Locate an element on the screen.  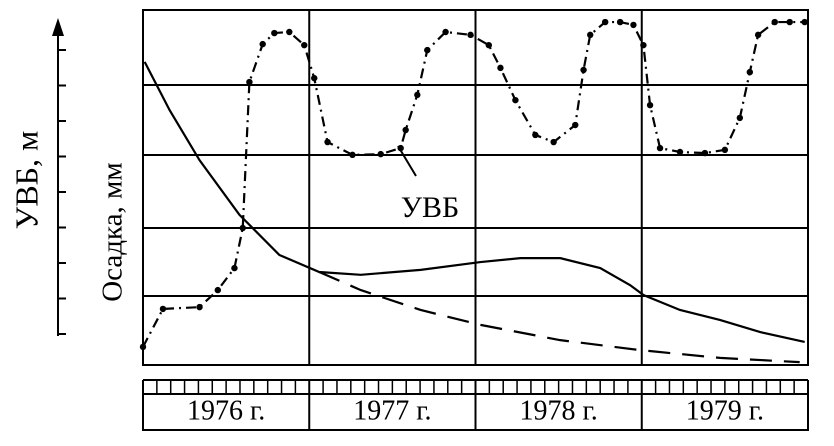
y-axis-label-left: УВБ, м is located at coordinates (26, 180).